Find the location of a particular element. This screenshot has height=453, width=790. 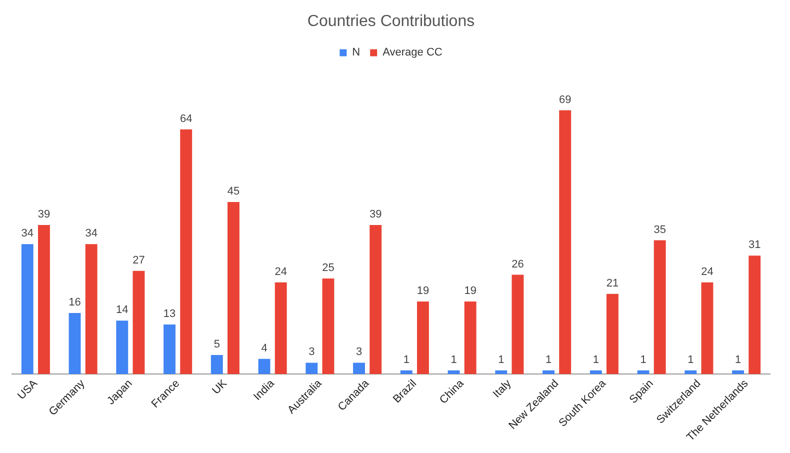

legend-label: N is located at coordinates (356, 52).